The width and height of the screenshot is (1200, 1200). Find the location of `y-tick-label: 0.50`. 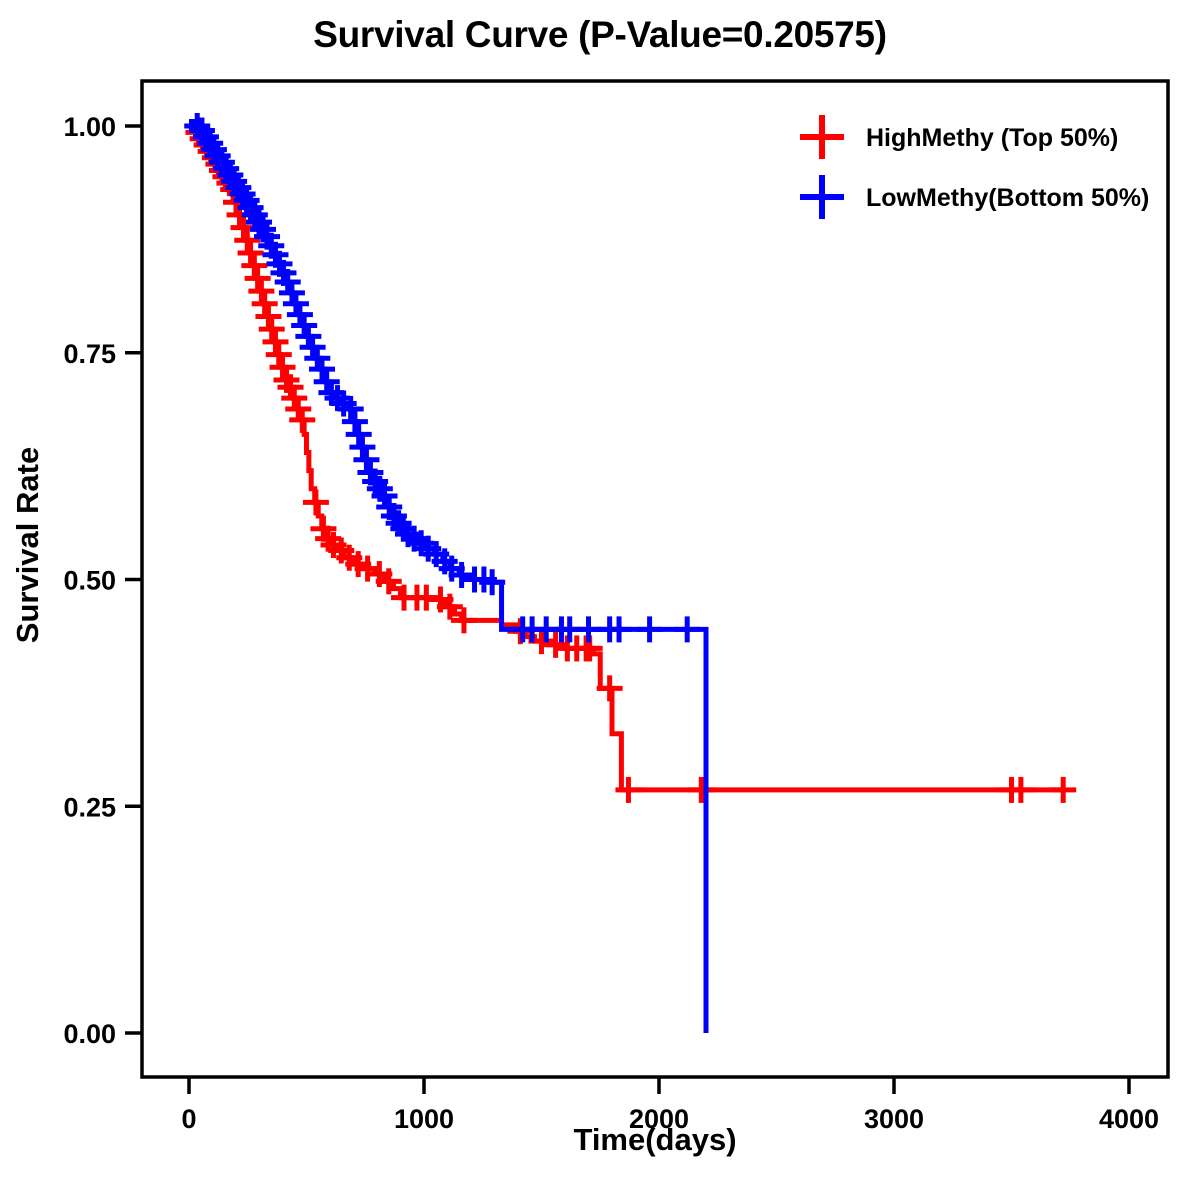

y-tick-label: 0.50 is located at coordinates (89, 581).